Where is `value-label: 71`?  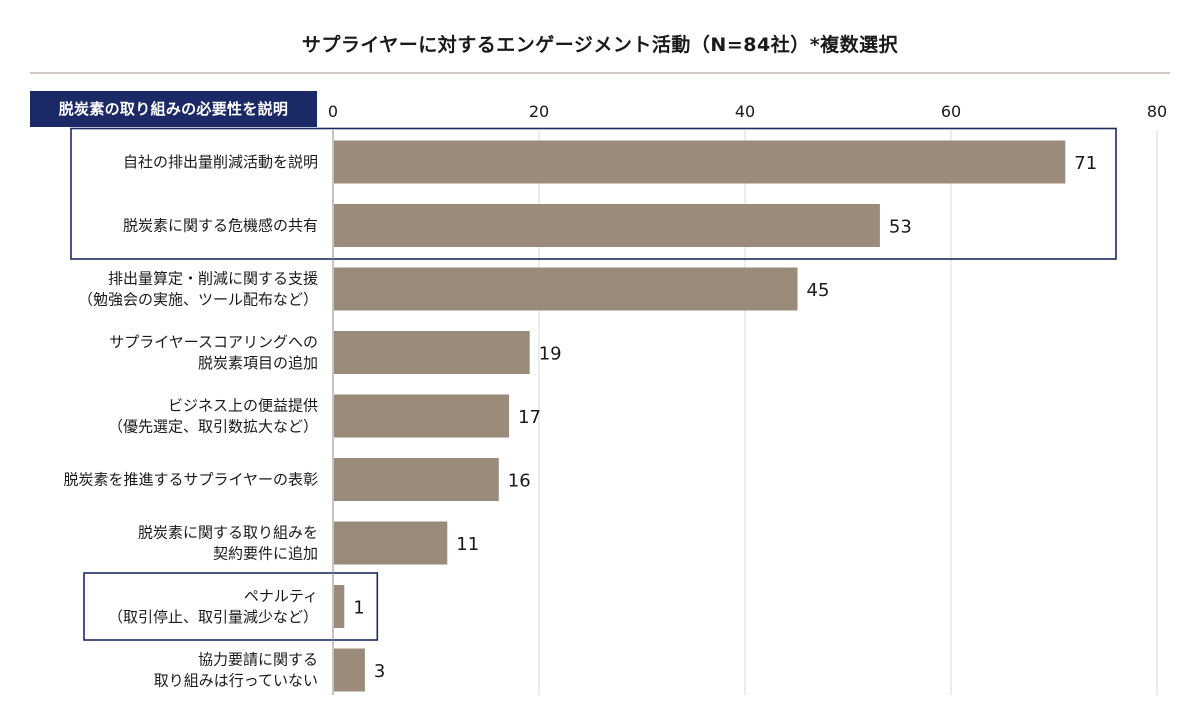 value-label: 71 is located at coordinates (1085, 163).